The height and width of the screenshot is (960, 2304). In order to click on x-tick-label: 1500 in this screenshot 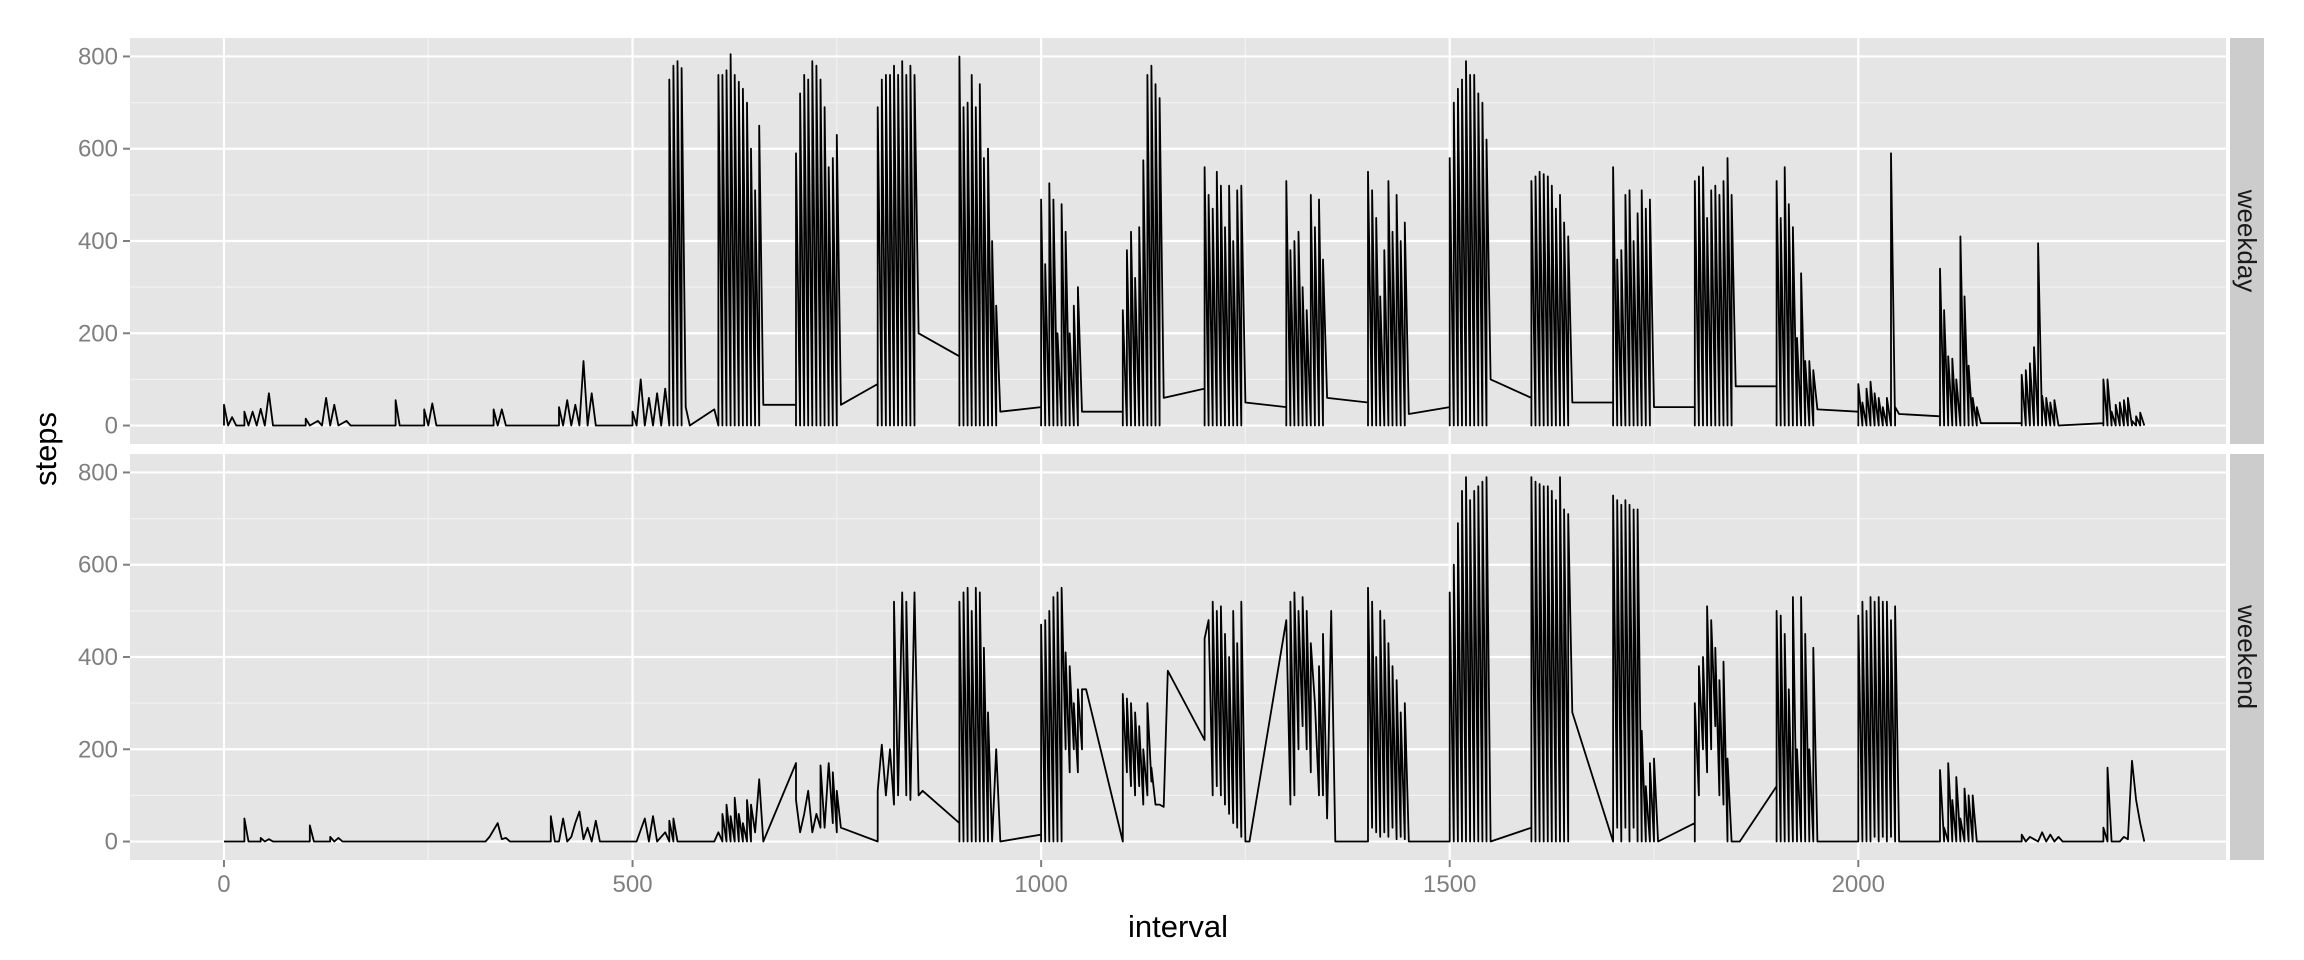, I will do `click(1449, 884)`.